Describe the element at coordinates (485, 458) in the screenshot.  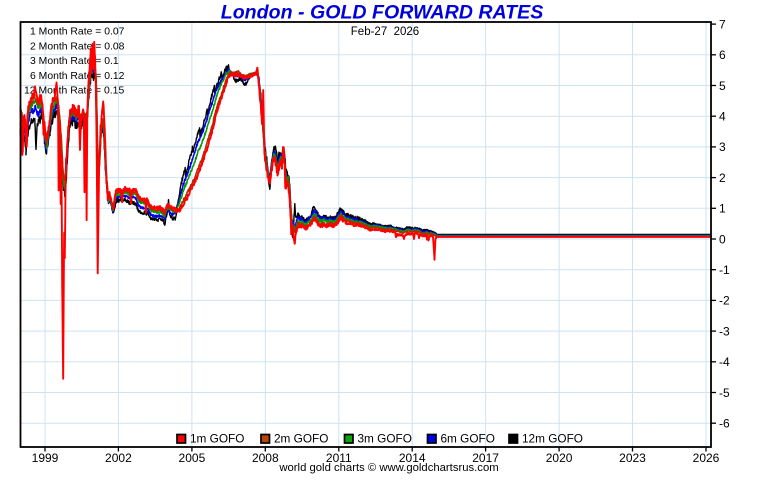
I see `svg-text: 2017` at that location.